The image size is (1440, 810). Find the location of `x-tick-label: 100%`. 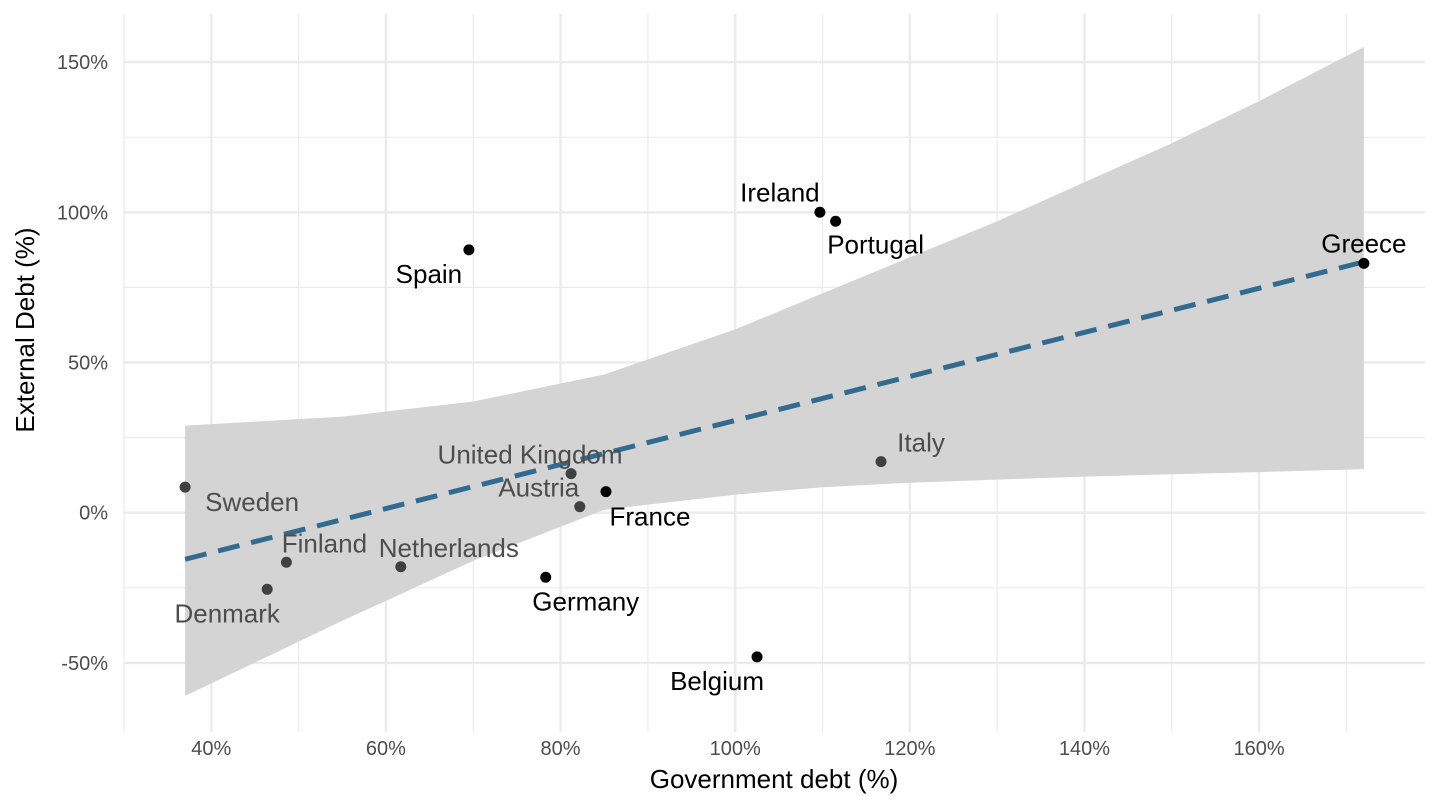

x-tick-label: 100% is located at coordinates (735, 749).